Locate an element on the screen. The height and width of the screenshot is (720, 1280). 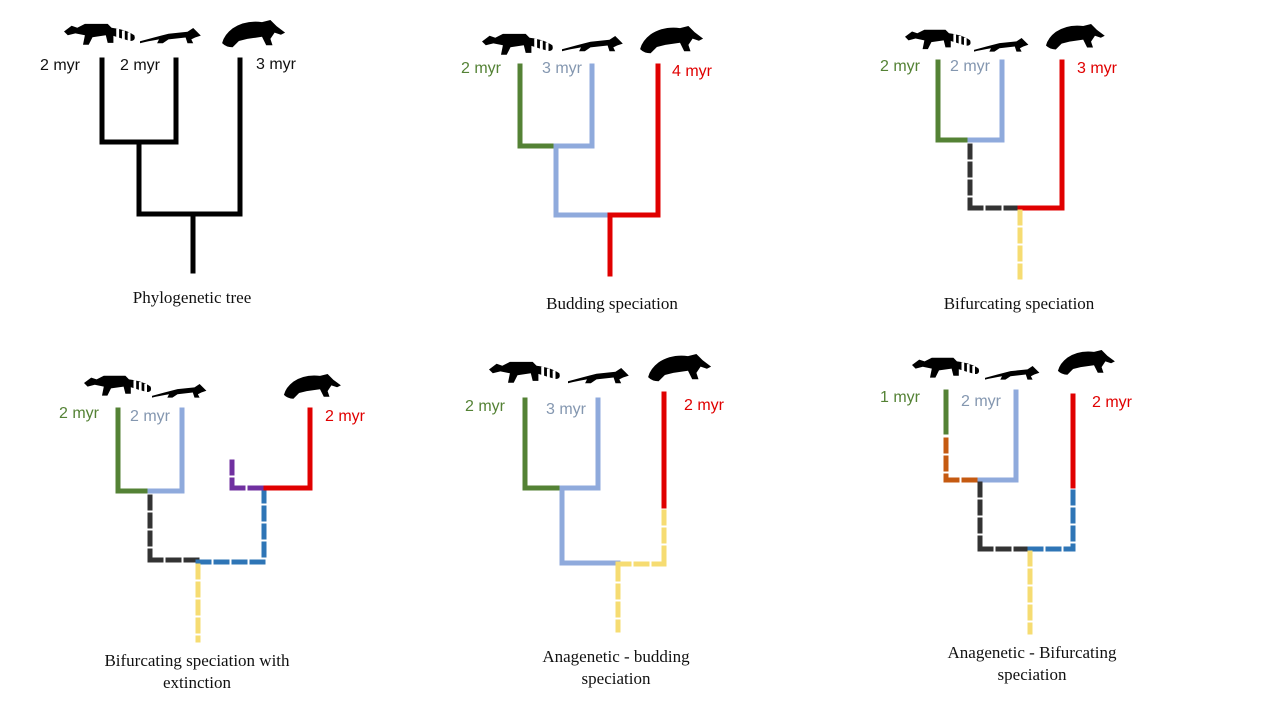
caption-line: Phylogenetic tree is located at coordinates (192, 297).